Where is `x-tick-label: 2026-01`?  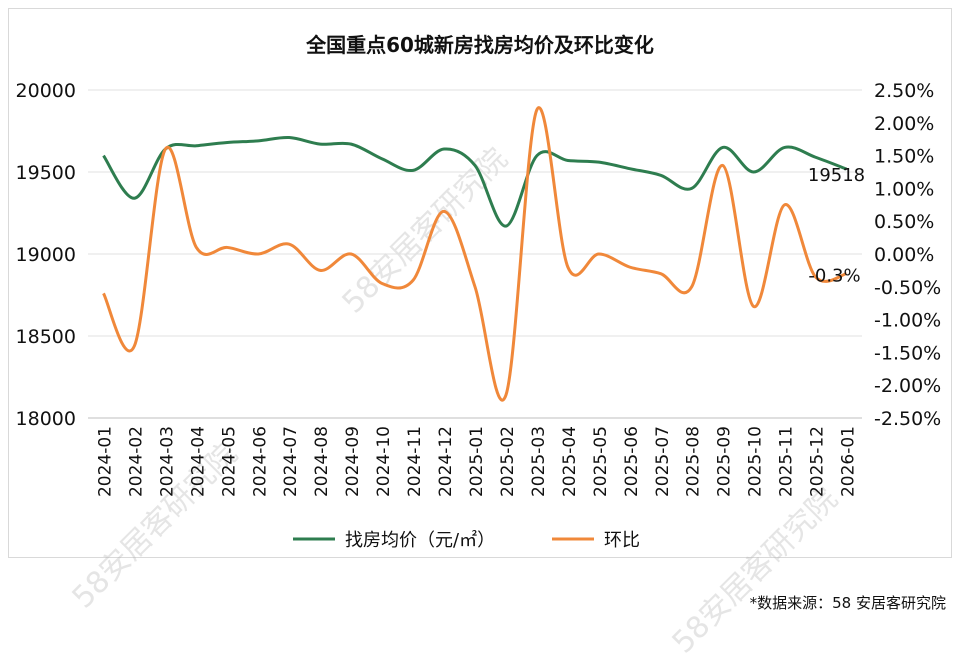 x-tick-label: 2026-01 is located at coordinates (849, 461).